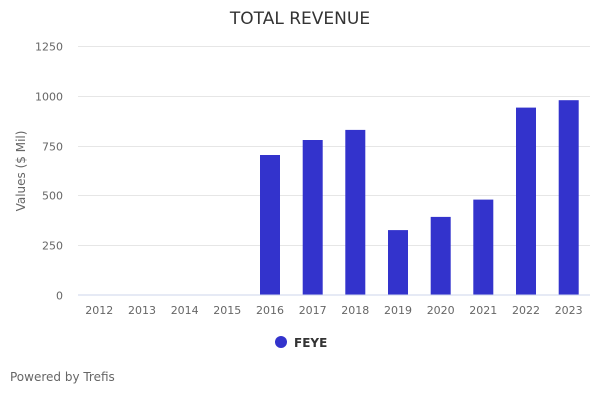 The height and width of the screenshot is (400, 600). Describe the element at coordinates (483, 247) in the screenshot. I see `bar-2021` at that location.